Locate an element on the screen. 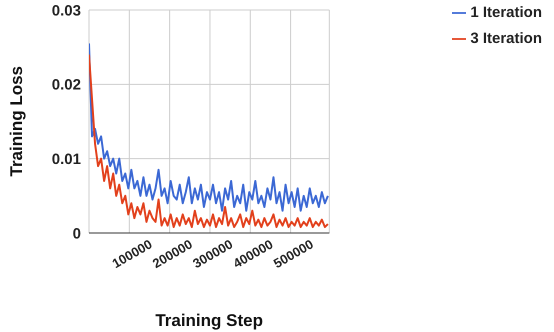  legend-label: 1 Iteration is located at coordinates (506, 12).